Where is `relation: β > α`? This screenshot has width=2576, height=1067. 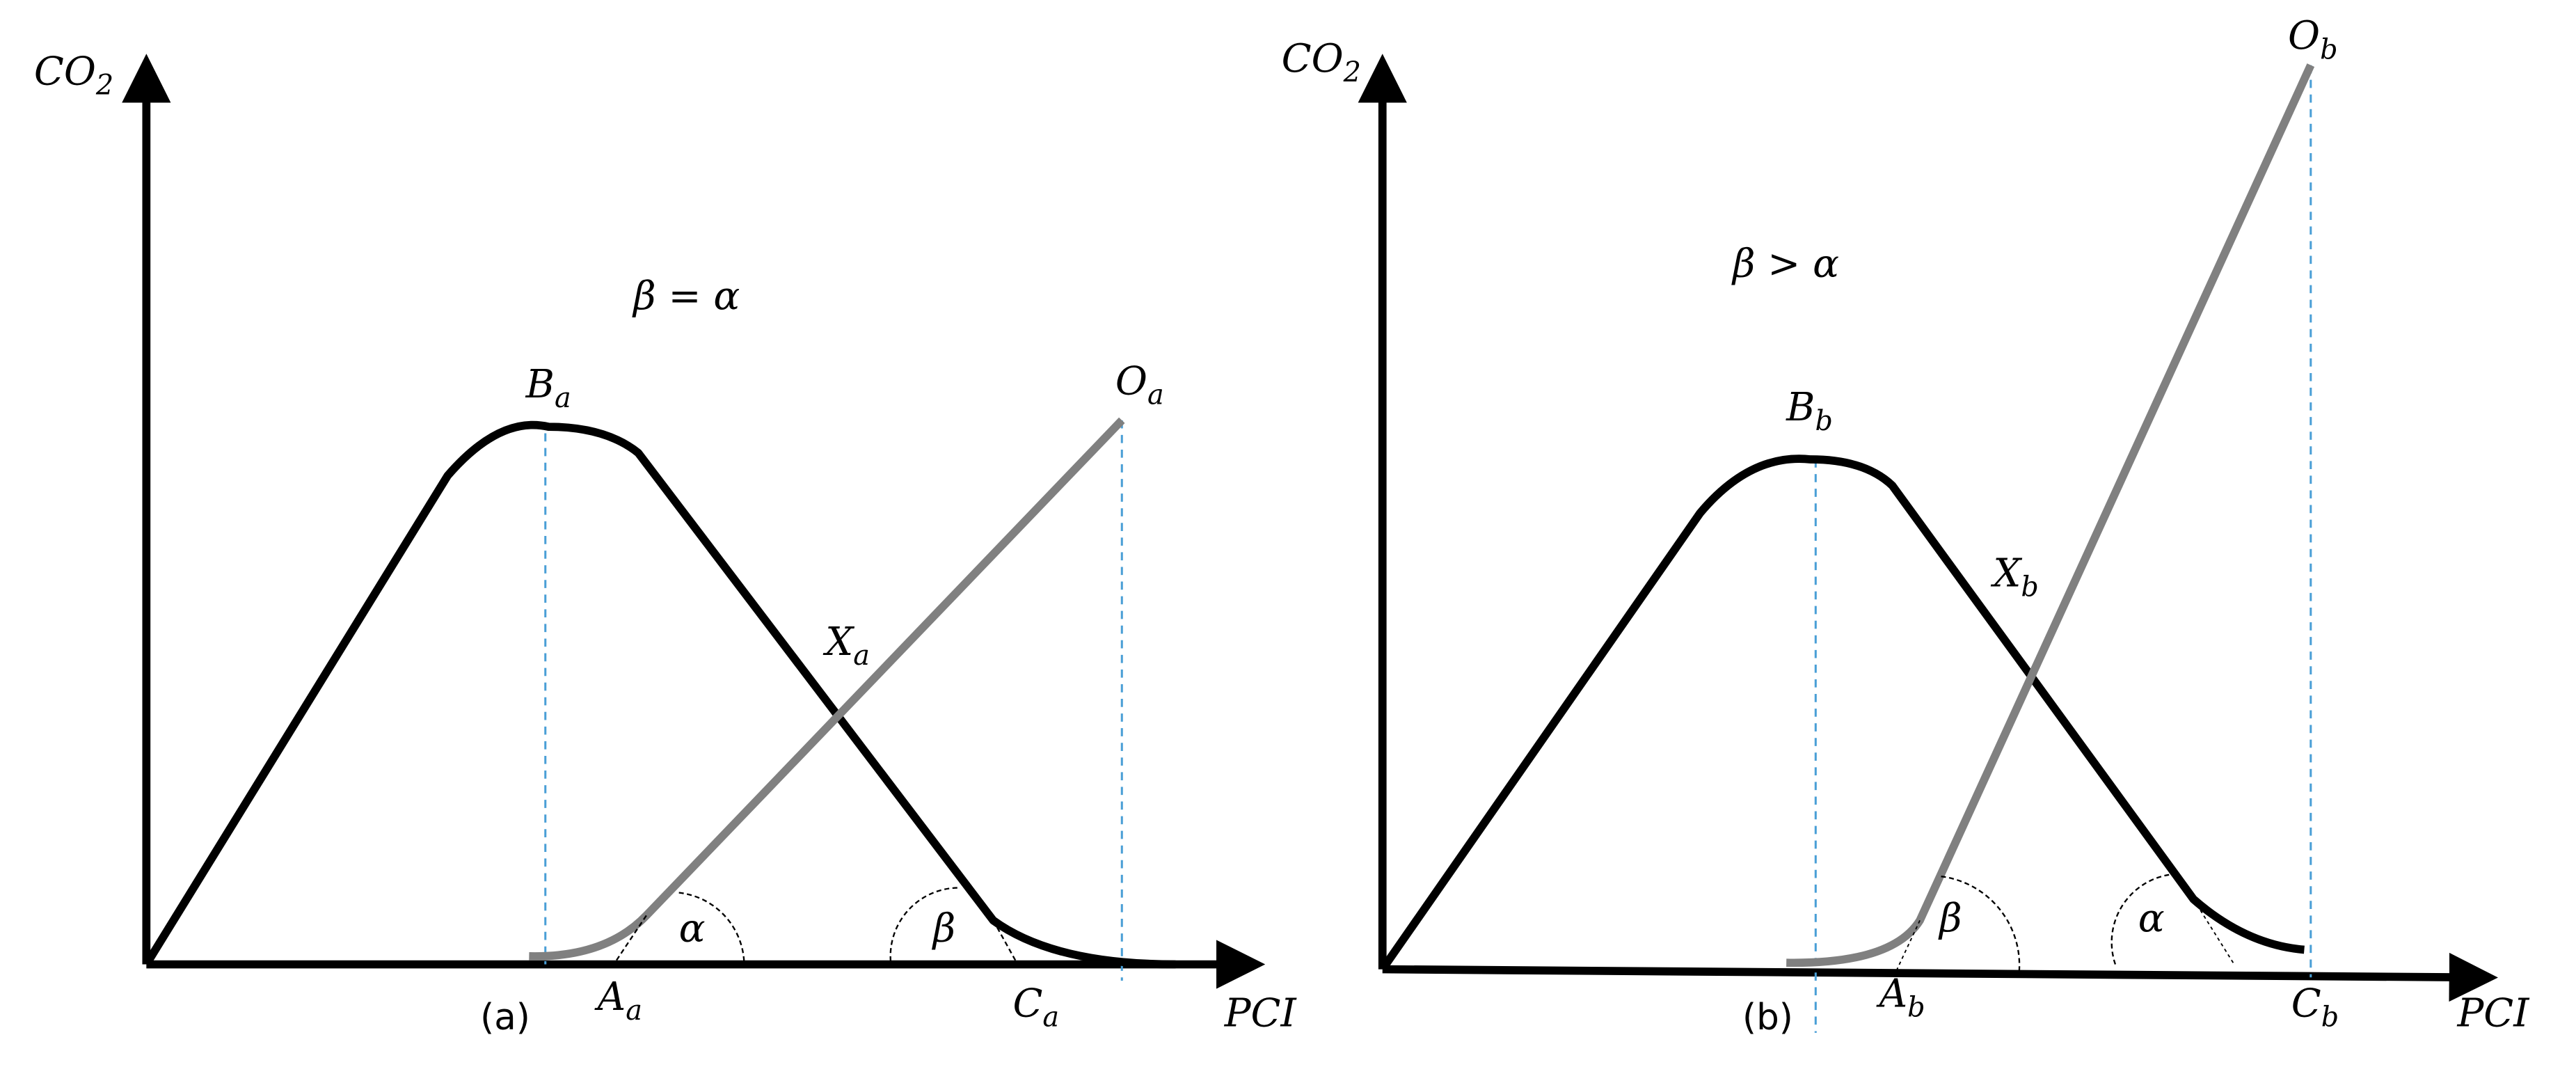 relation: β > α is located at coordinates (1785, 264).